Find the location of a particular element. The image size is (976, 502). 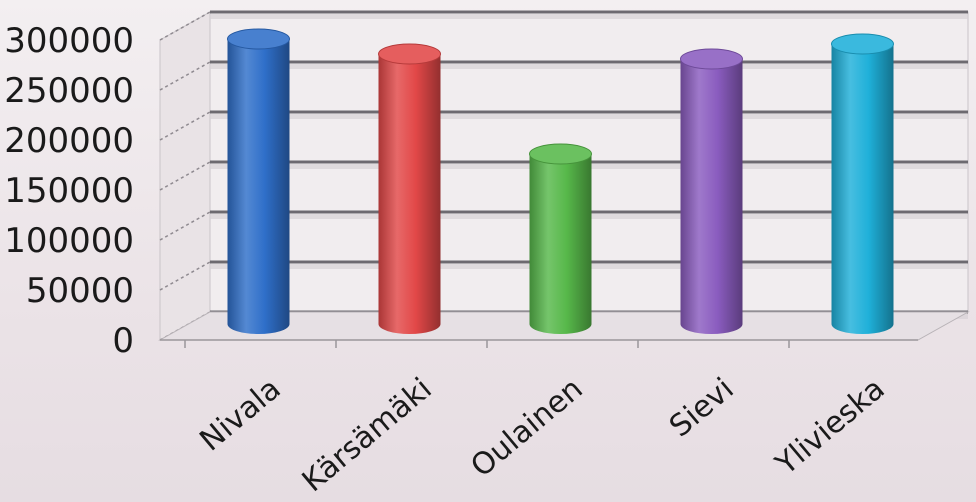

y-tick-label: 50000 is located at coordinates (80, 291).